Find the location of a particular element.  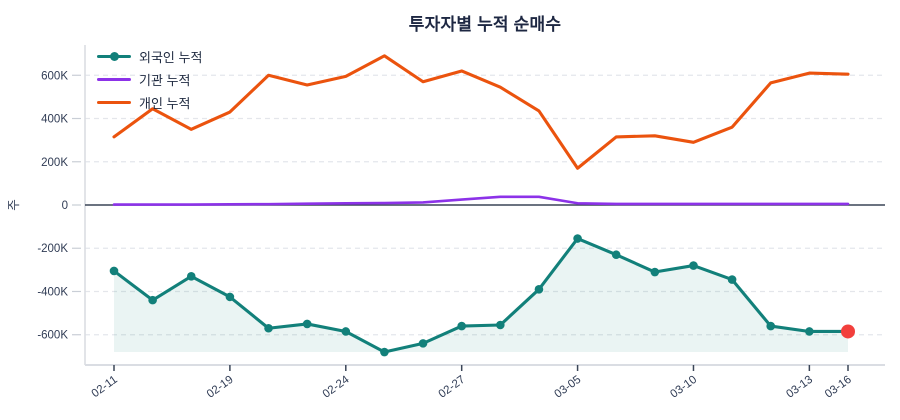

legend-item-individual: 개인 누적 is located at coordinates (149, 102).